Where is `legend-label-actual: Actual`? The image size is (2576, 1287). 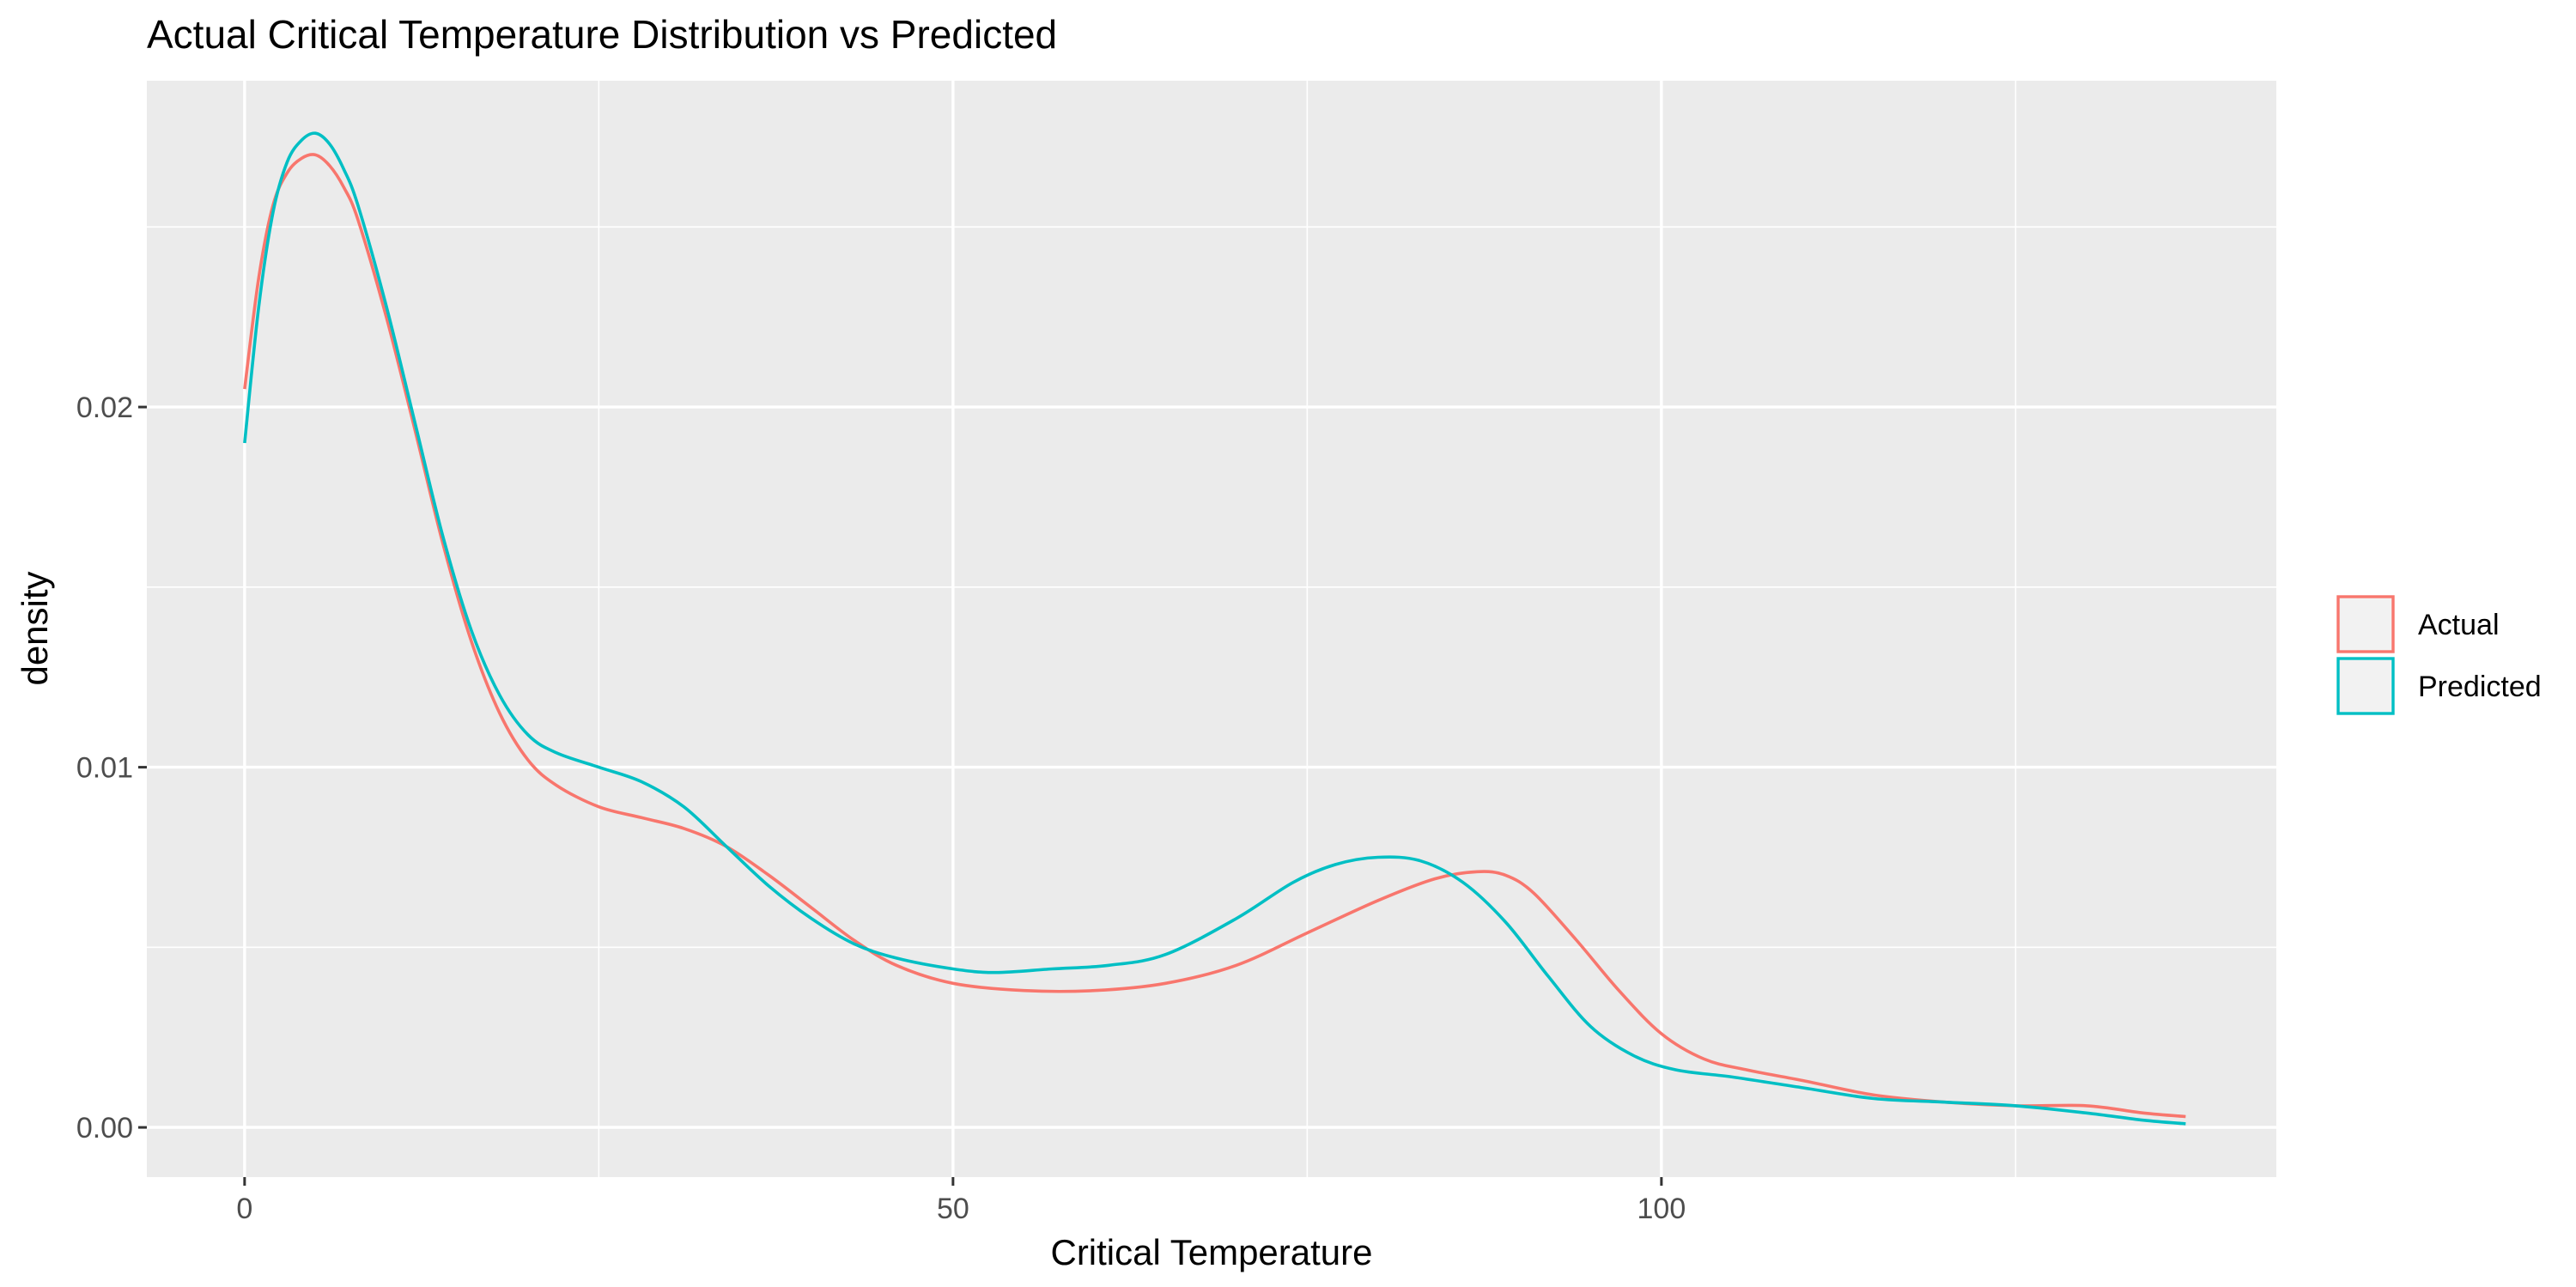 legend-label-actual: Actual is located at coordinates (2459, 625).